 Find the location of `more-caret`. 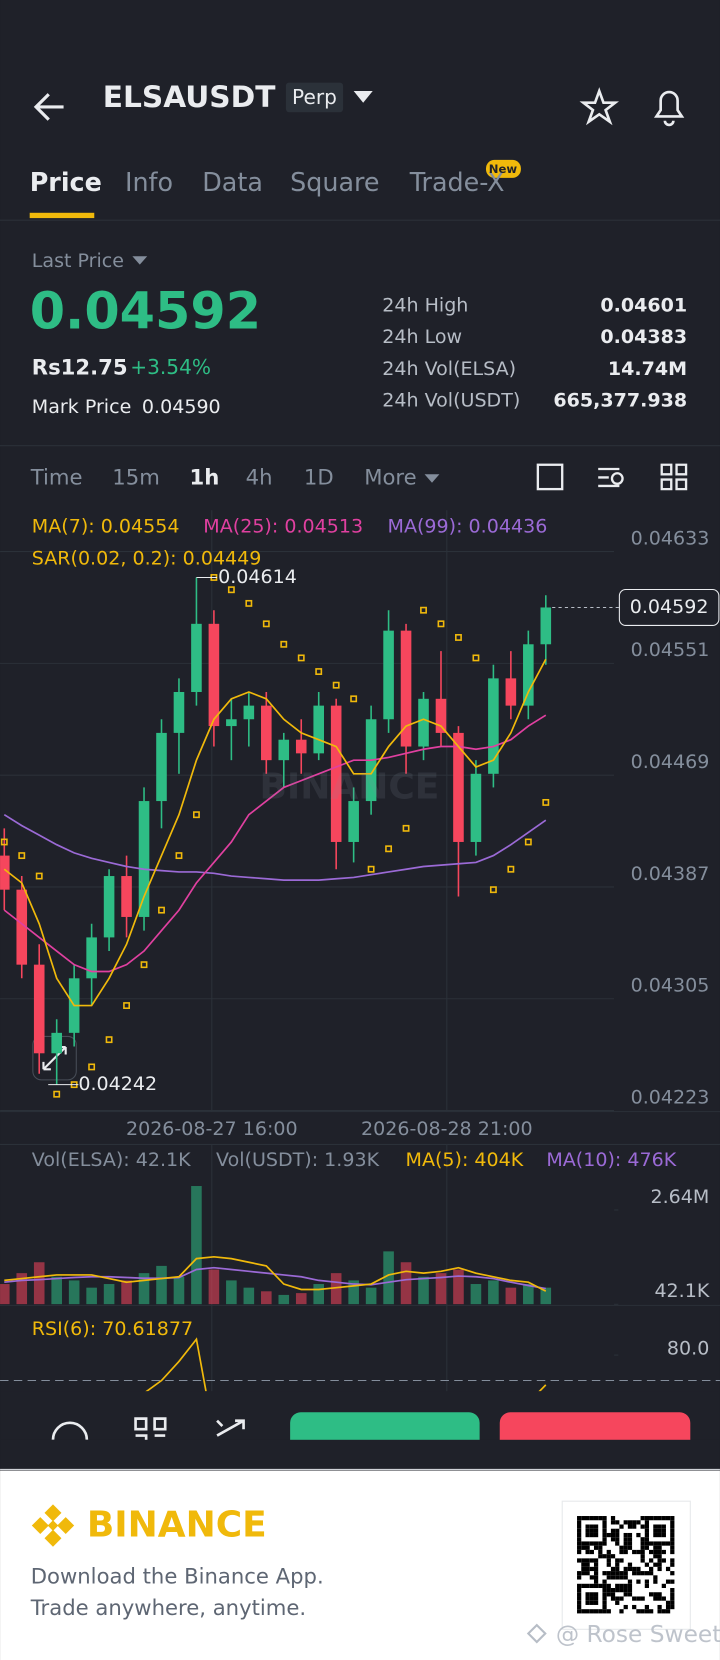

more-caret is located at coordinates (432, 478).